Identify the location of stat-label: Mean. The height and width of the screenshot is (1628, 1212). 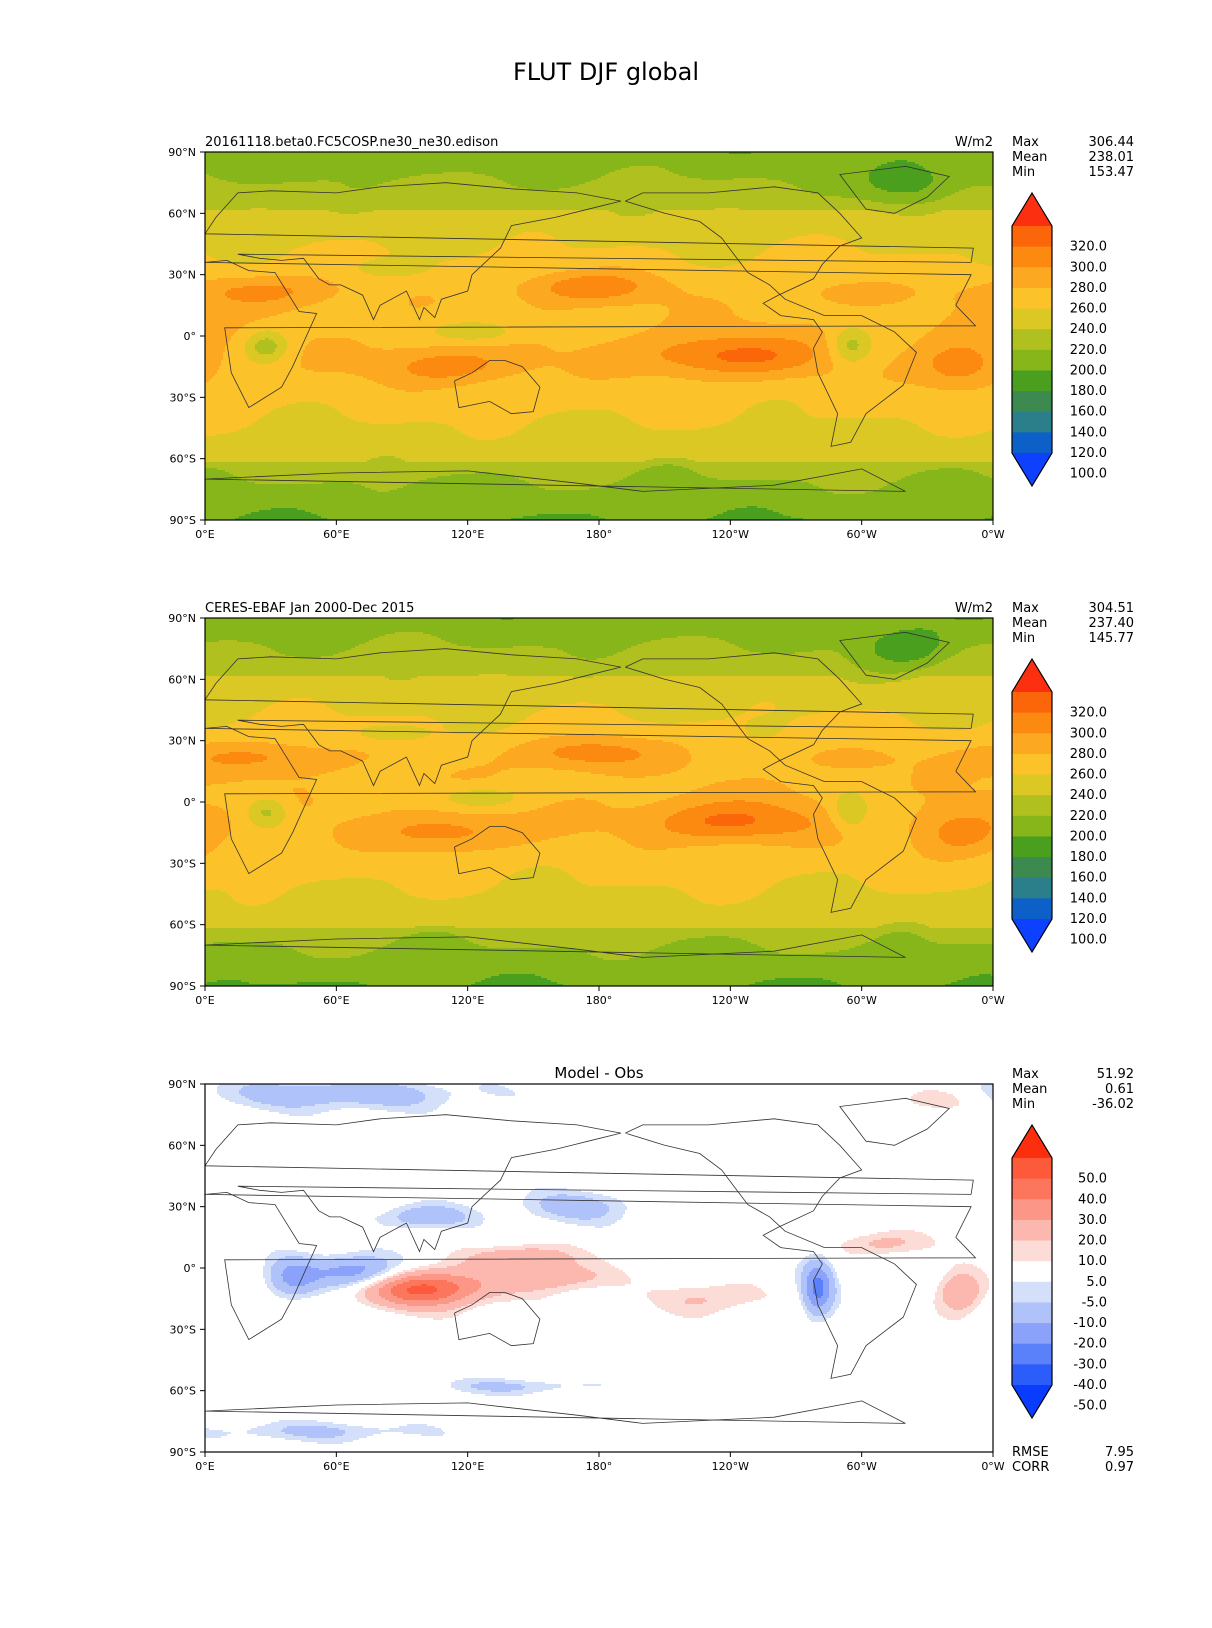
(1029, 1089).